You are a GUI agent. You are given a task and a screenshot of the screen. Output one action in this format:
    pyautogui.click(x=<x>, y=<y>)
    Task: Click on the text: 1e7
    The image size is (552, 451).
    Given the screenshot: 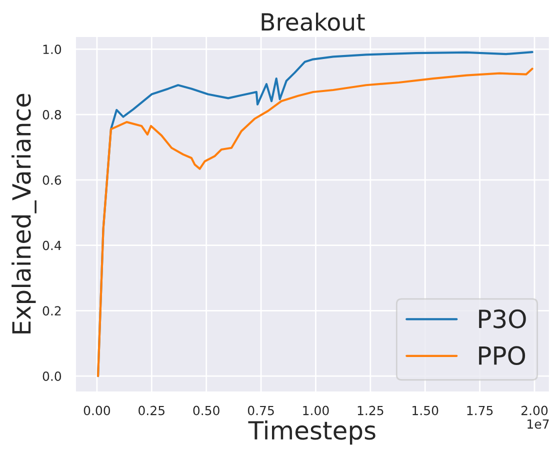 What is the action you would take?
    pyautogui.click(x=538, y=424)
    